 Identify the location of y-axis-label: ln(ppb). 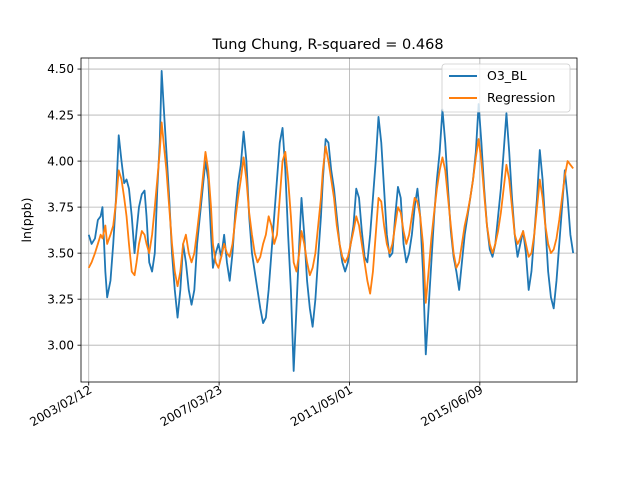
(26, 220).